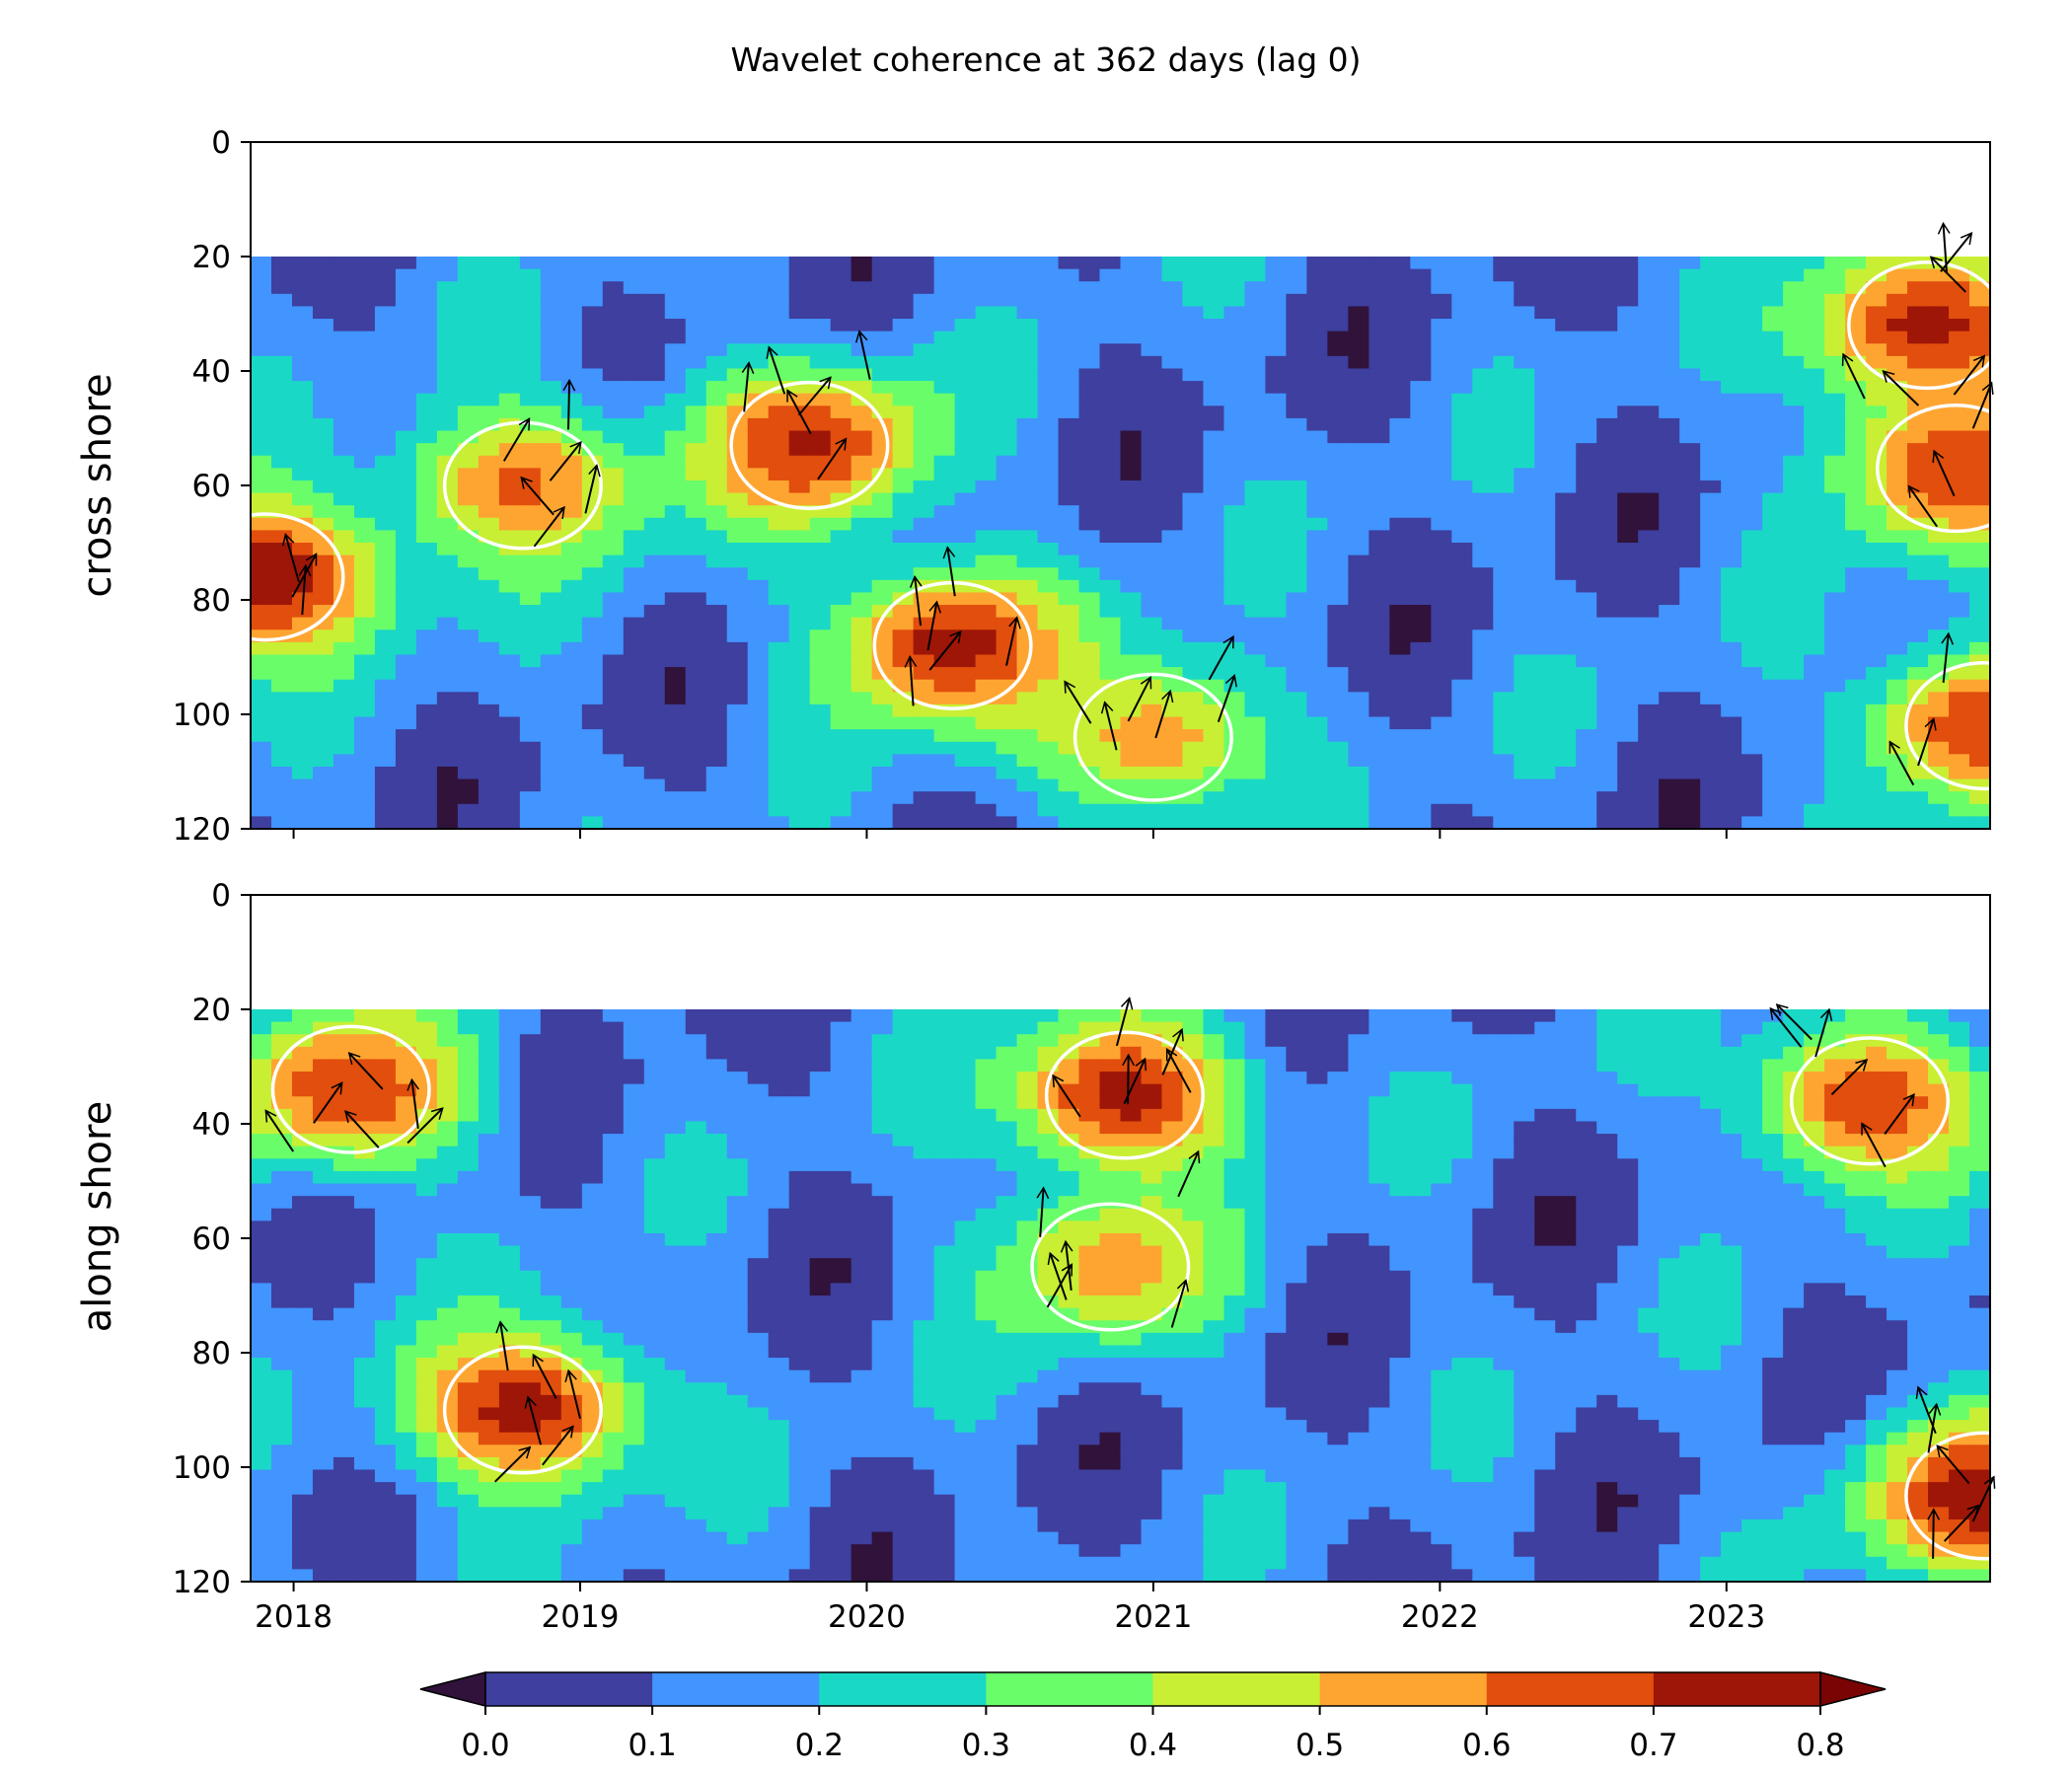 The width and height of the screenshot is (2072, 1776). What do you see at coordinates (212, 257) in the screenshot?
I see `y-tick-label: 20` at bounding box center [212, 257].